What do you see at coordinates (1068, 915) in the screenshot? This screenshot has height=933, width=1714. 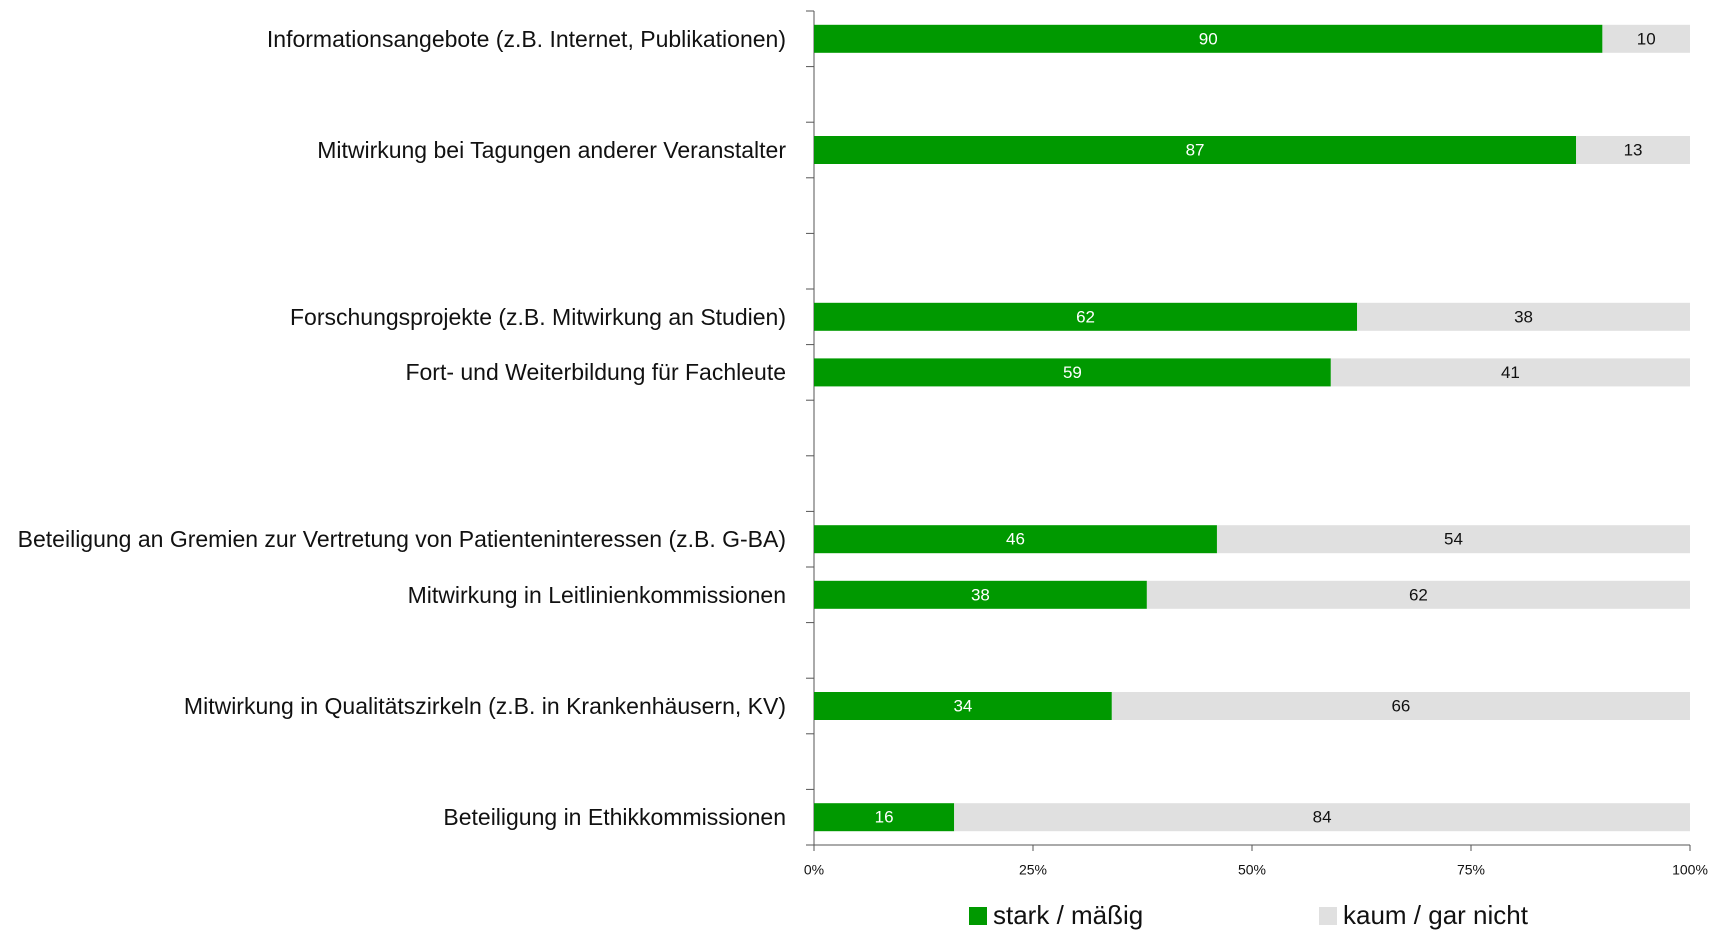 I see `legend-label: stark / mäßig` at bounding box center [1068, 915].